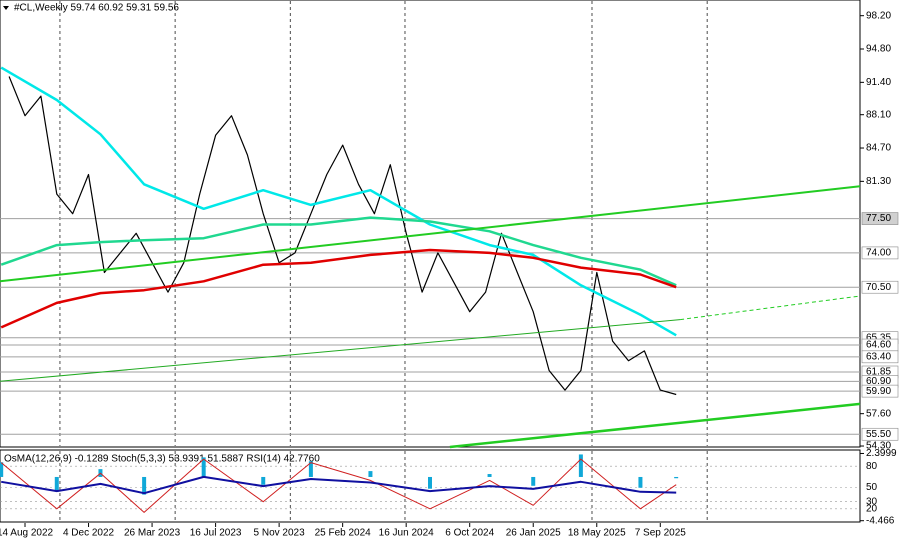 The height and width of the screenshot is (544, 899). Describe the element at coordinates (881, 453) in the screenshot. I see `y2-tick-label: 2.3999` at that location.